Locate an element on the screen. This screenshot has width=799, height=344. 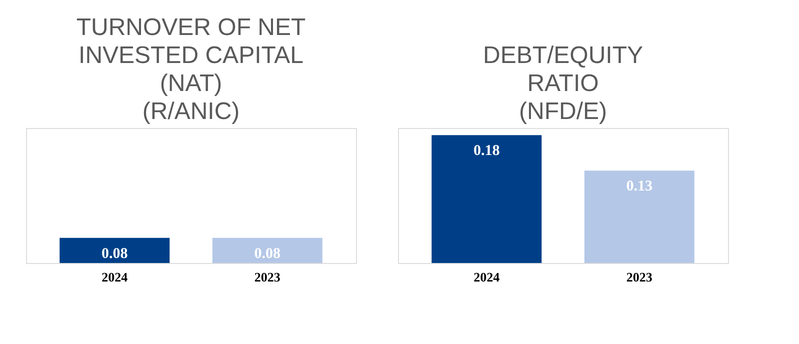
data-label: 0.18 is located at coordinates (486, 151).